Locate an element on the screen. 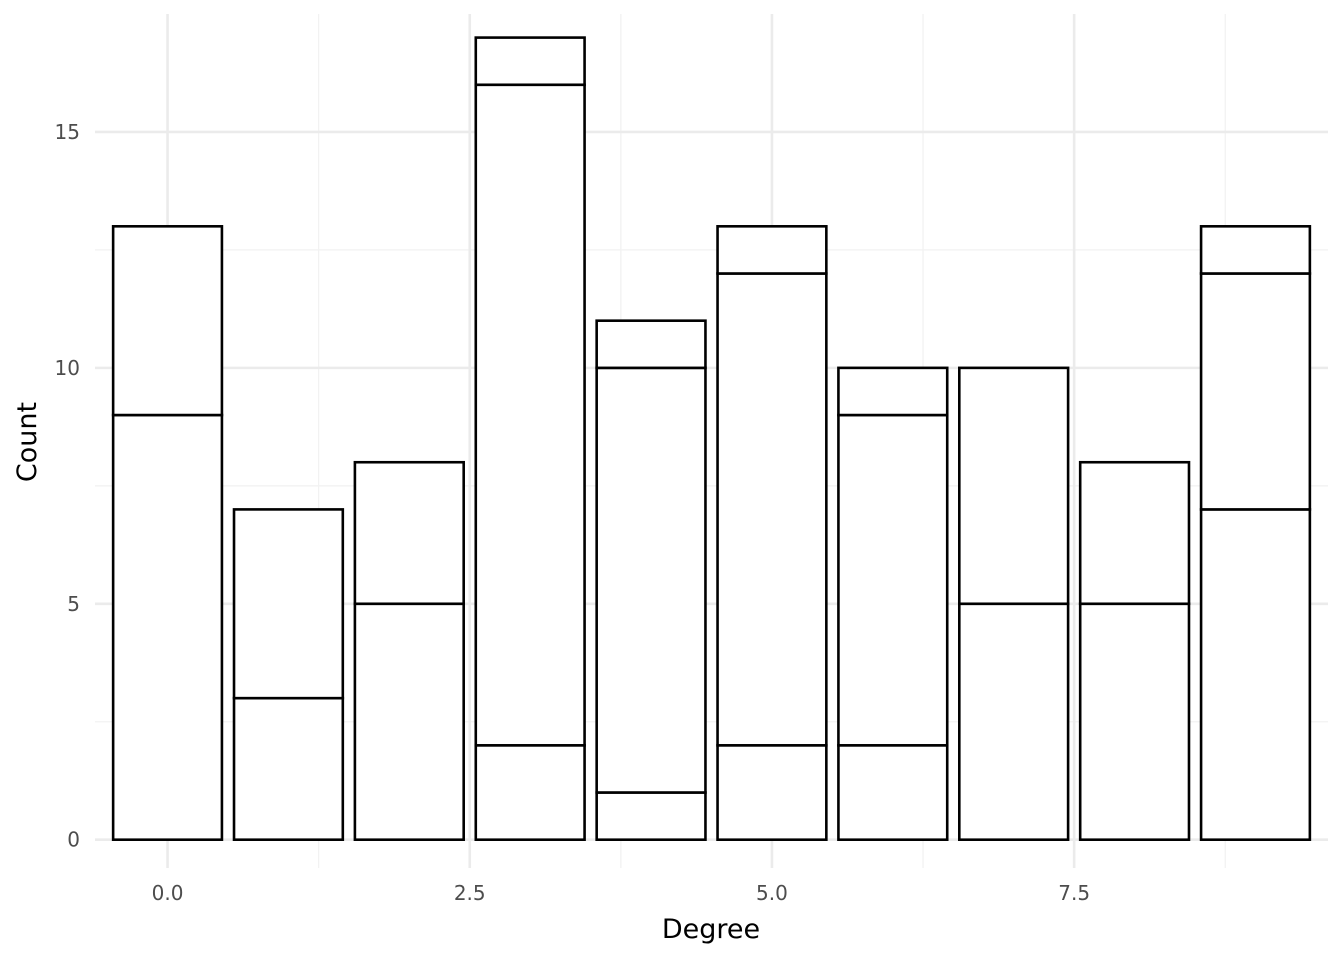 This screenshot has width=1344, height=960. x-axis-title: Degree is located at coordinates (711, 929).